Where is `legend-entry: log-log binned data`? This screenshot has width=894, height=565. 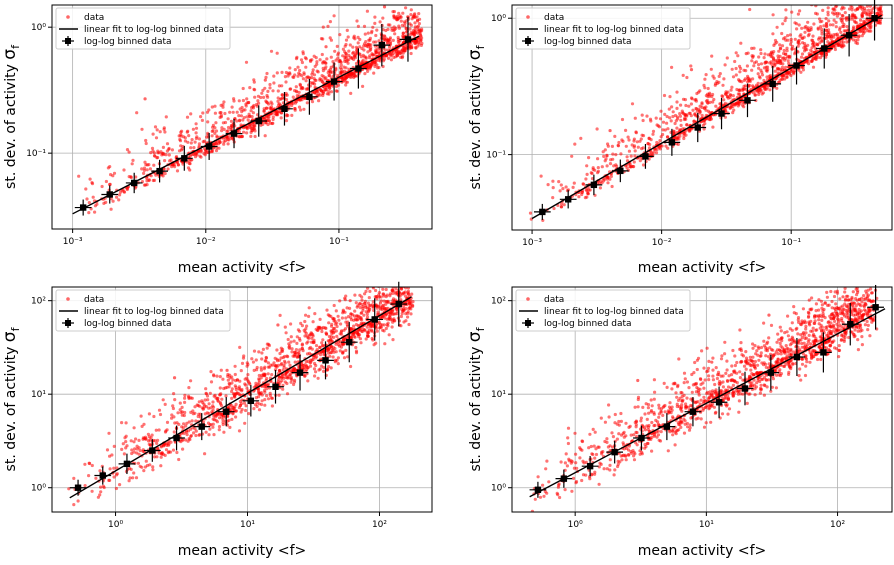
legend-entry: log-log binned data is located at coordinates (128, 324).